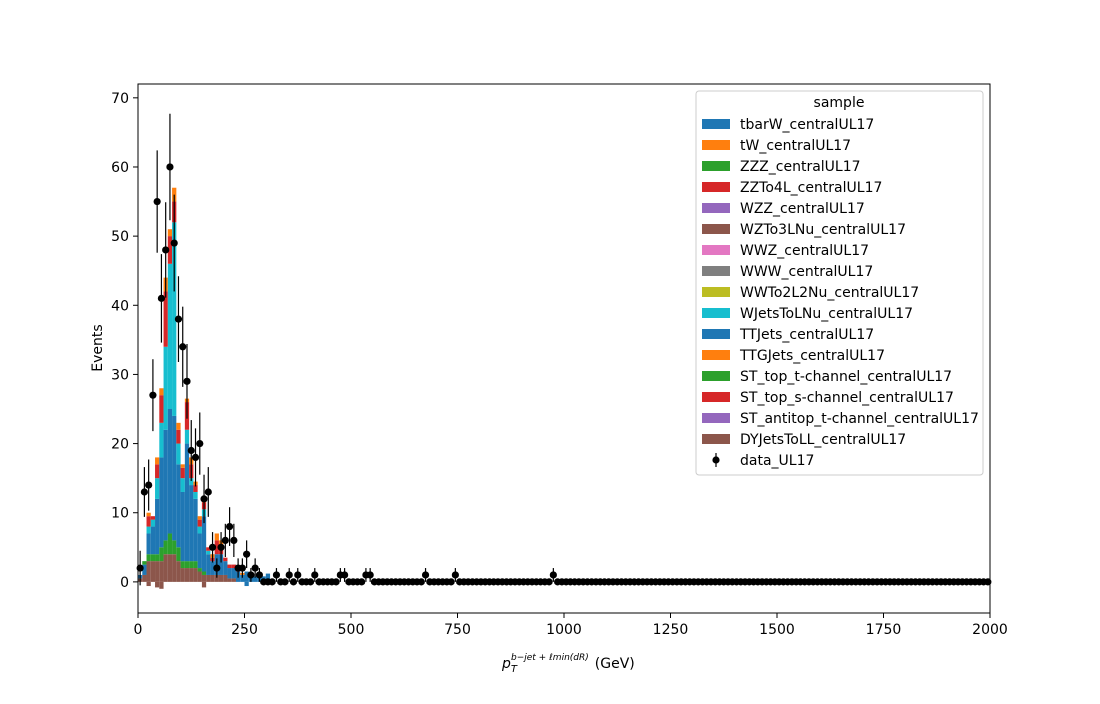 The width and height of the screenshot is (1100, 704). I want to click on x-tick-label-6: 1500, so click(777, 630).